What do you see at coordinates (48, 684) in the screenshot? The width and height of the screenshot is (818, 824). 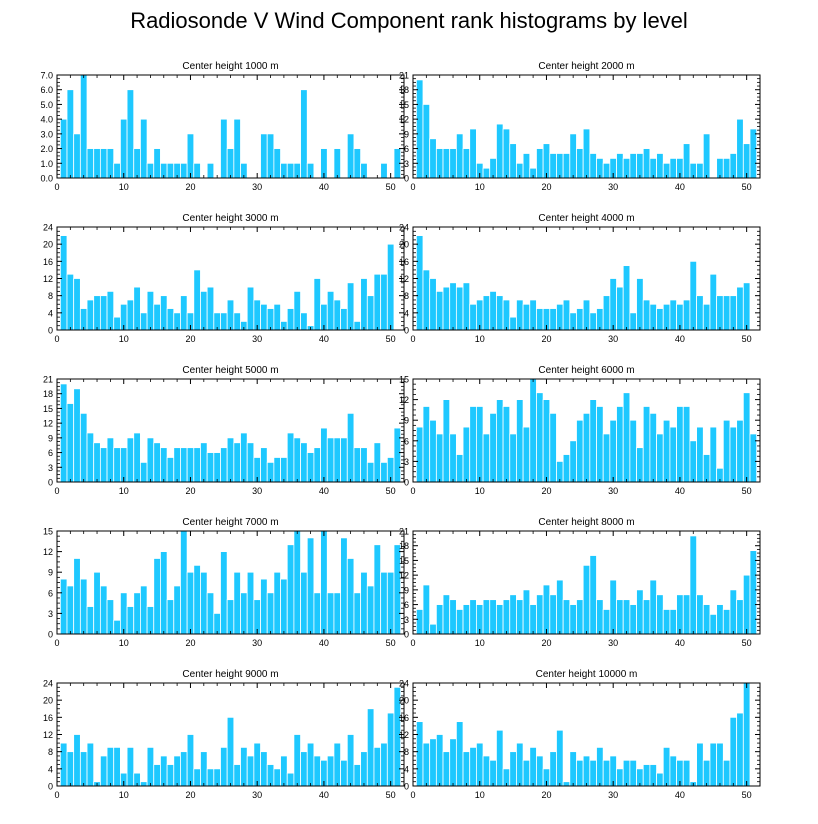 I see `y-tick-label: 24` at bounding box center [48, 684].